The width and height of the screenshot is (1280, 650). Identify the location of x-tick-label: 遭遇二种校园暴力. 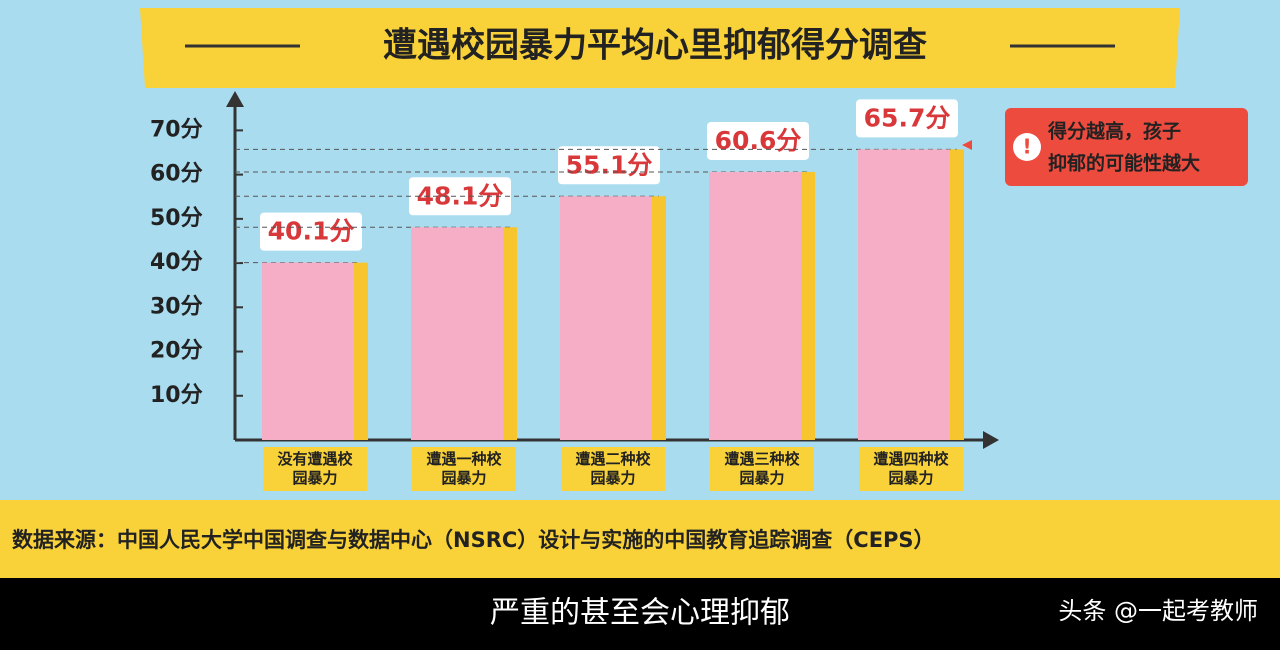
(613, 469).